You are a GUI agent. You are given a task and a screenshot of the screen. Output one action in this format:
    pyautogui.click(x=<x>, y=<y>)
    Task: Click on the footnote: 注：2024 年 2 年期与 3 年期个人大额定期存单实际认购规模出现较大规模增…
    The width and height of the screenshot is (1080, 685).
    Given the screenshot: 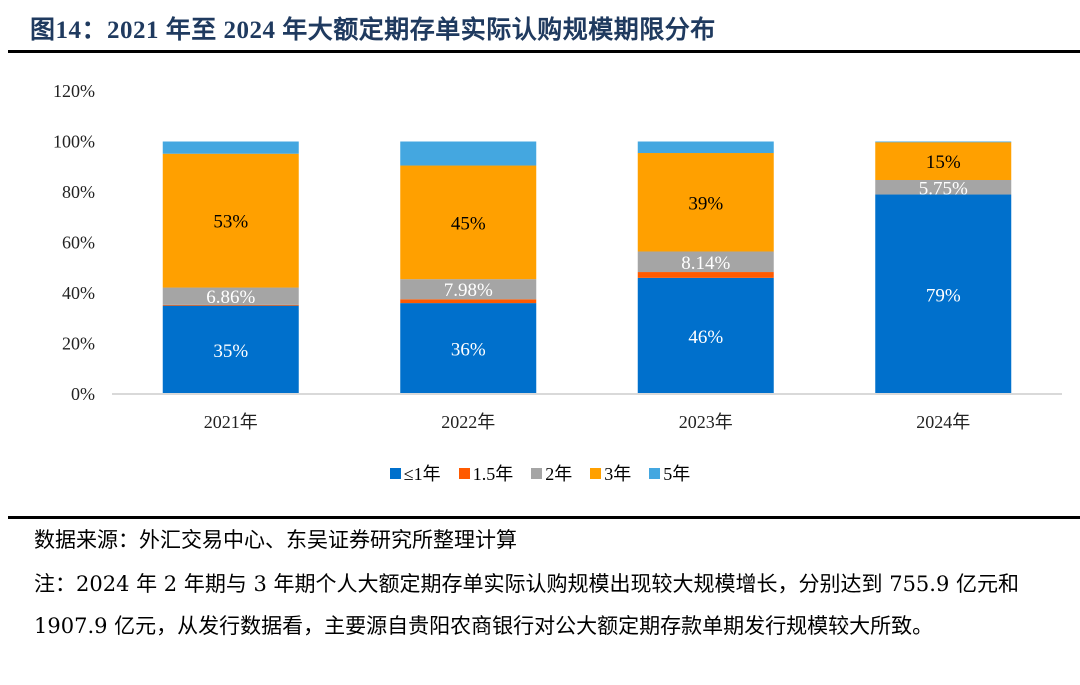 What is the action you would take?
    pyautogui.click(x=527, y=605)
    